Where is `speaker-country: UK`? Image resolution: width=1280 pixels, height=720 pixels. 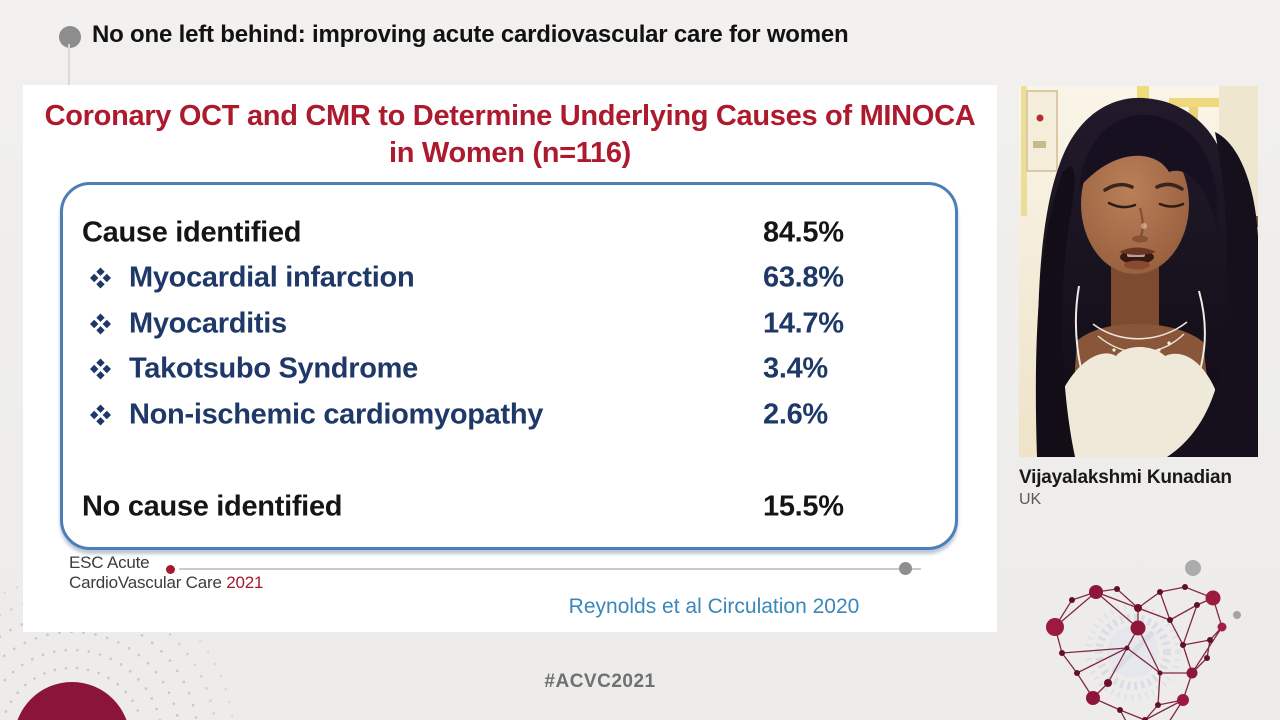
speaker-country: UK is located at coordinates (1030, 499).